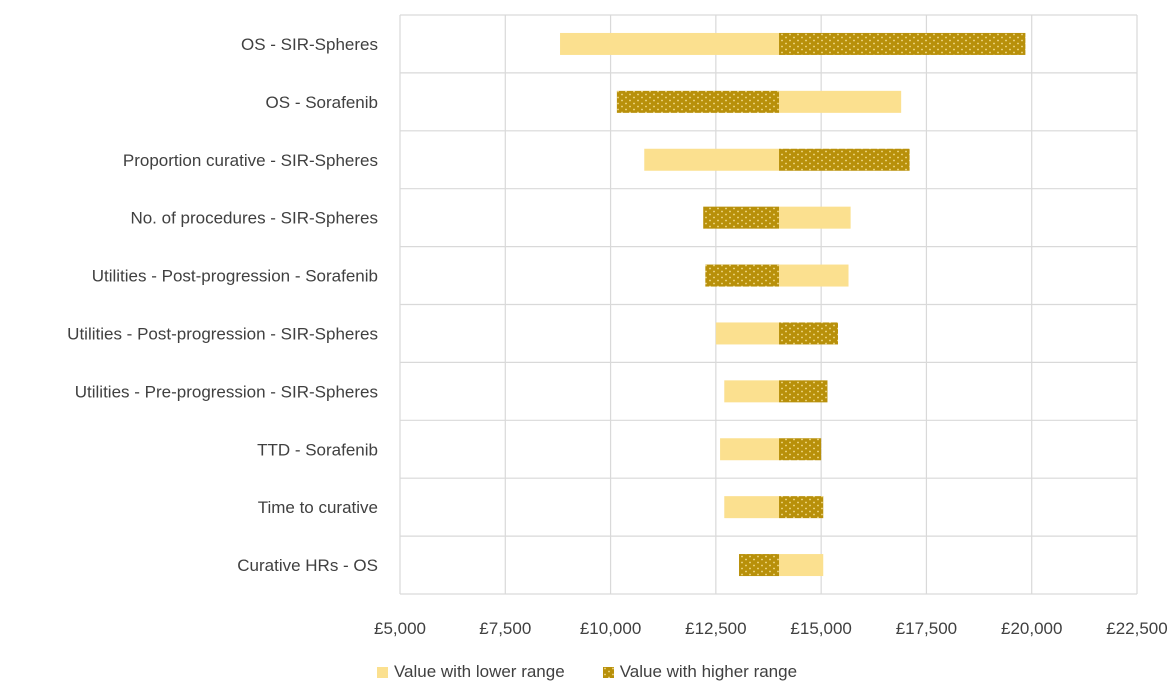 This screenshot has width=1174, height=684. I want to click on legend-label-higher: Value with higher range, so click(708, 671).